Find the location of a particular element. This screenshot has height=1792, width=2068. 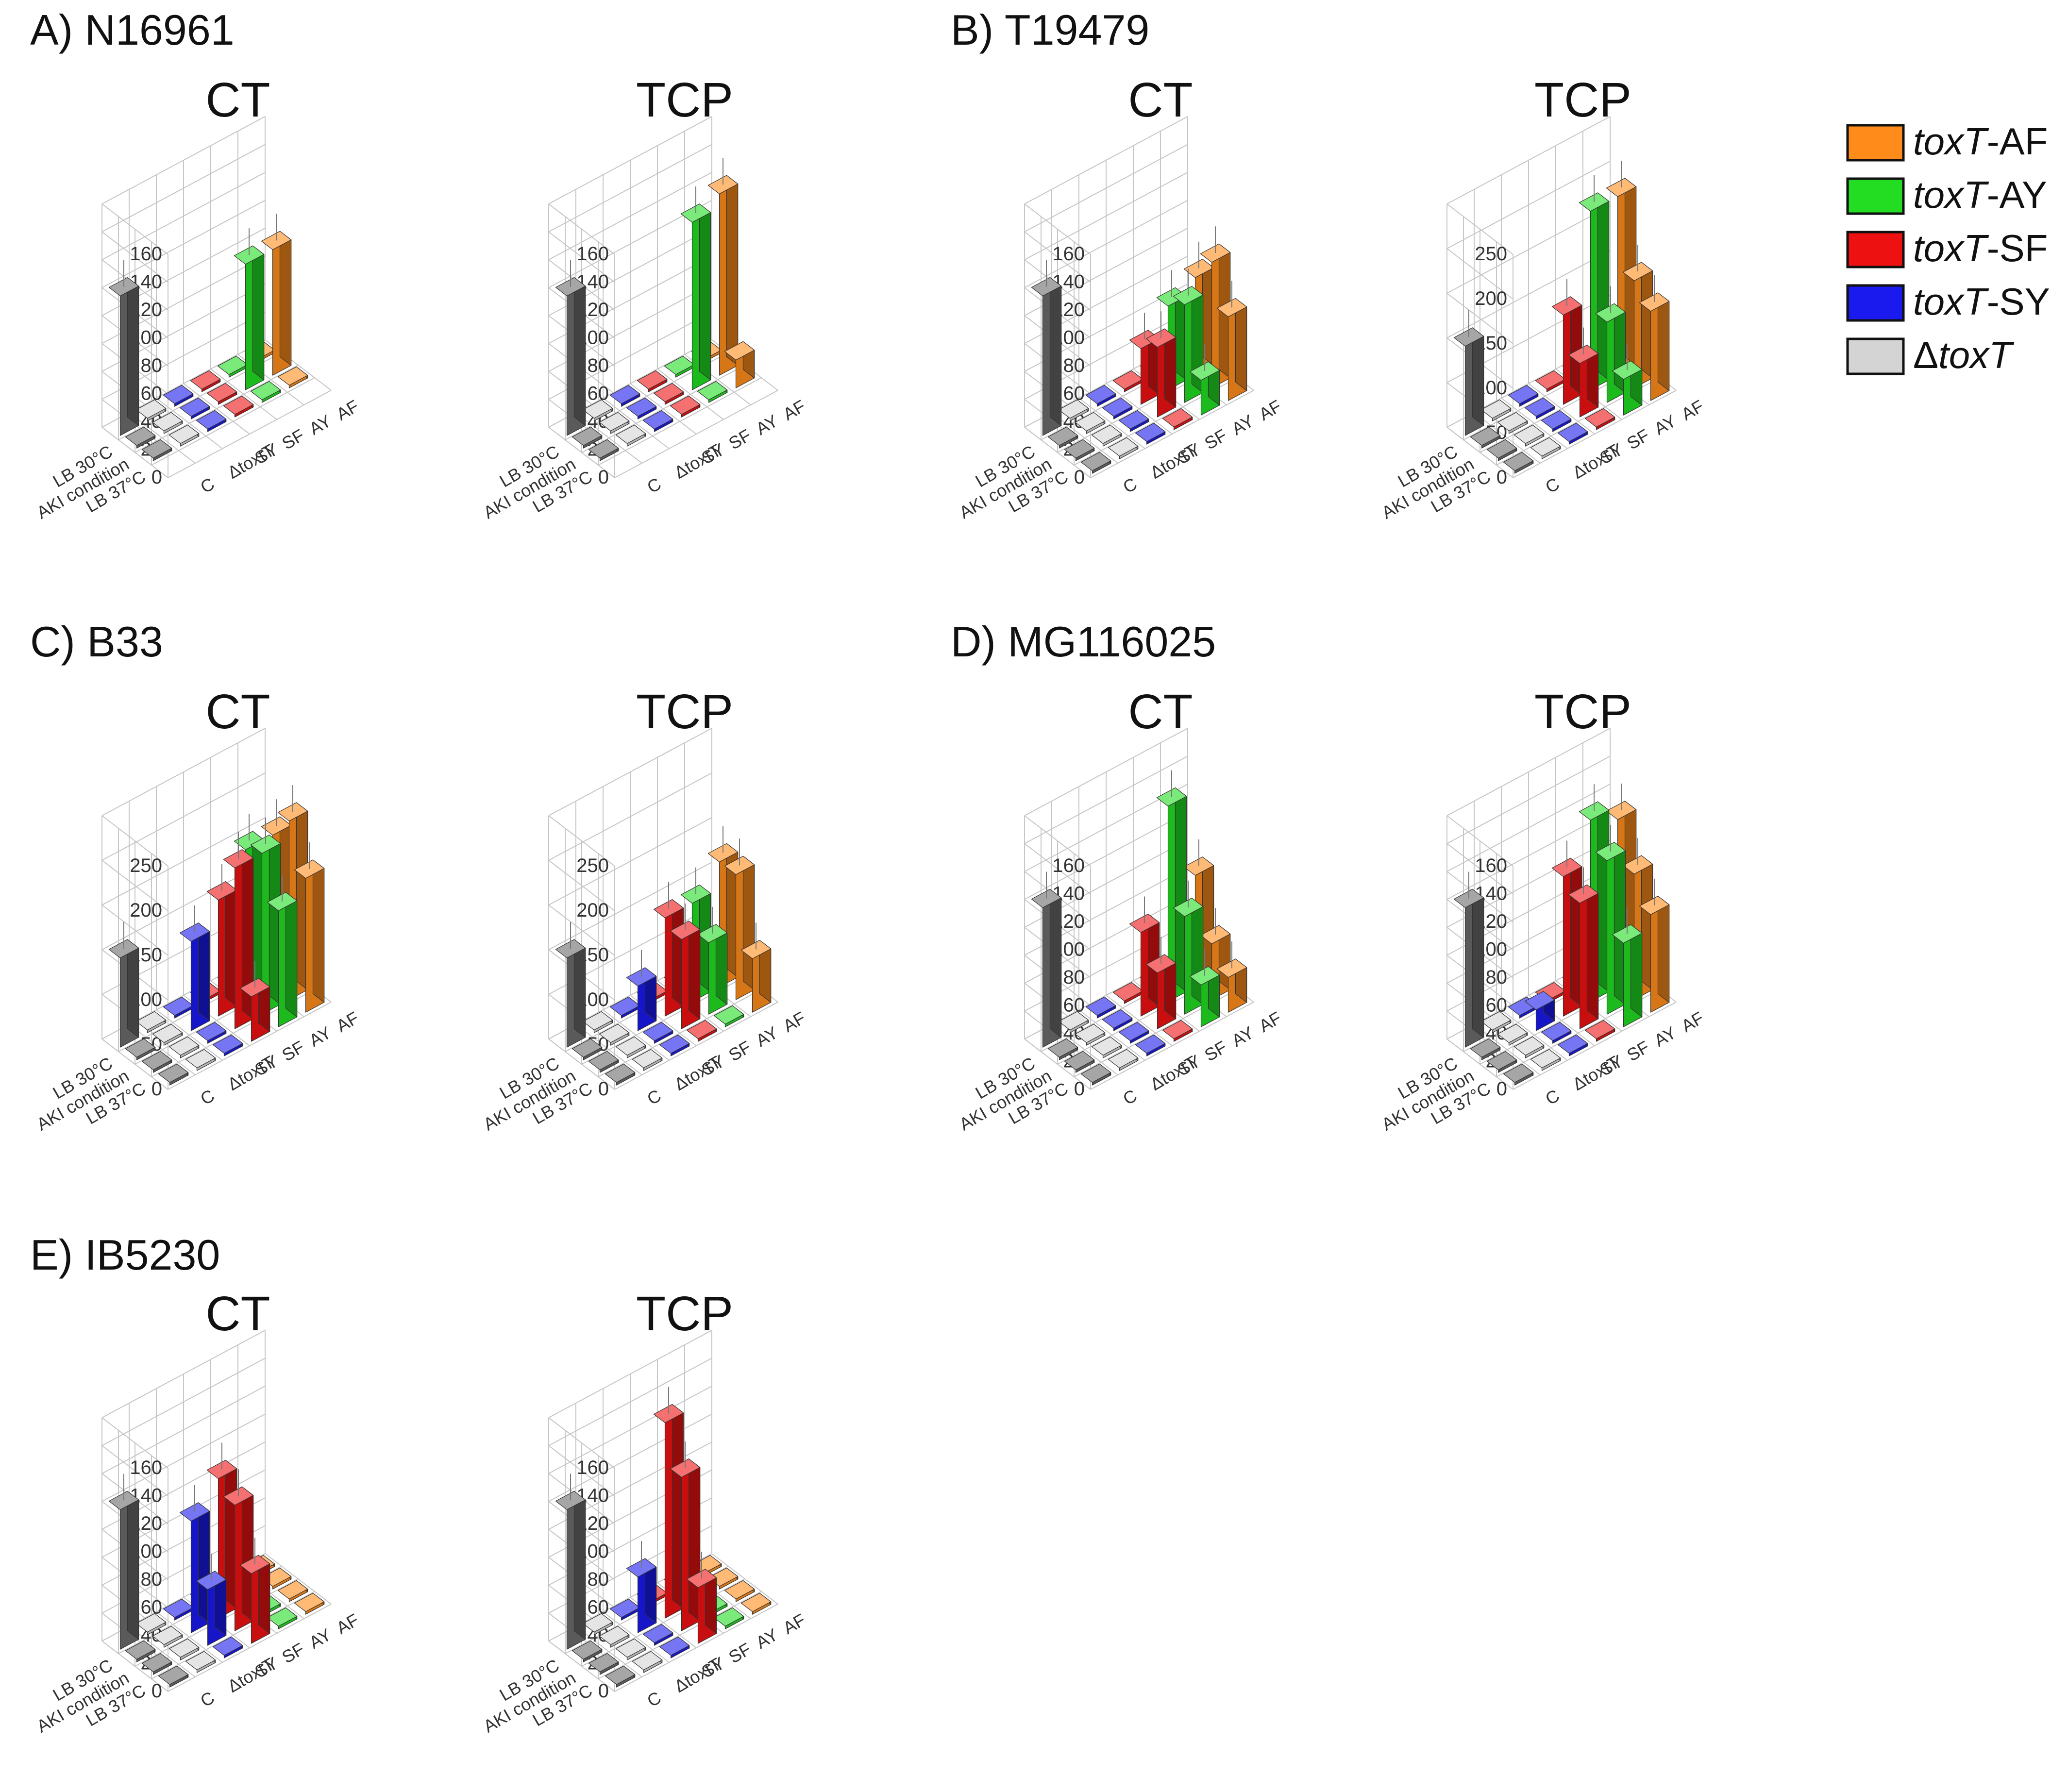

panel-label-B: B) T19479 is located at coordinates (1050, 30).